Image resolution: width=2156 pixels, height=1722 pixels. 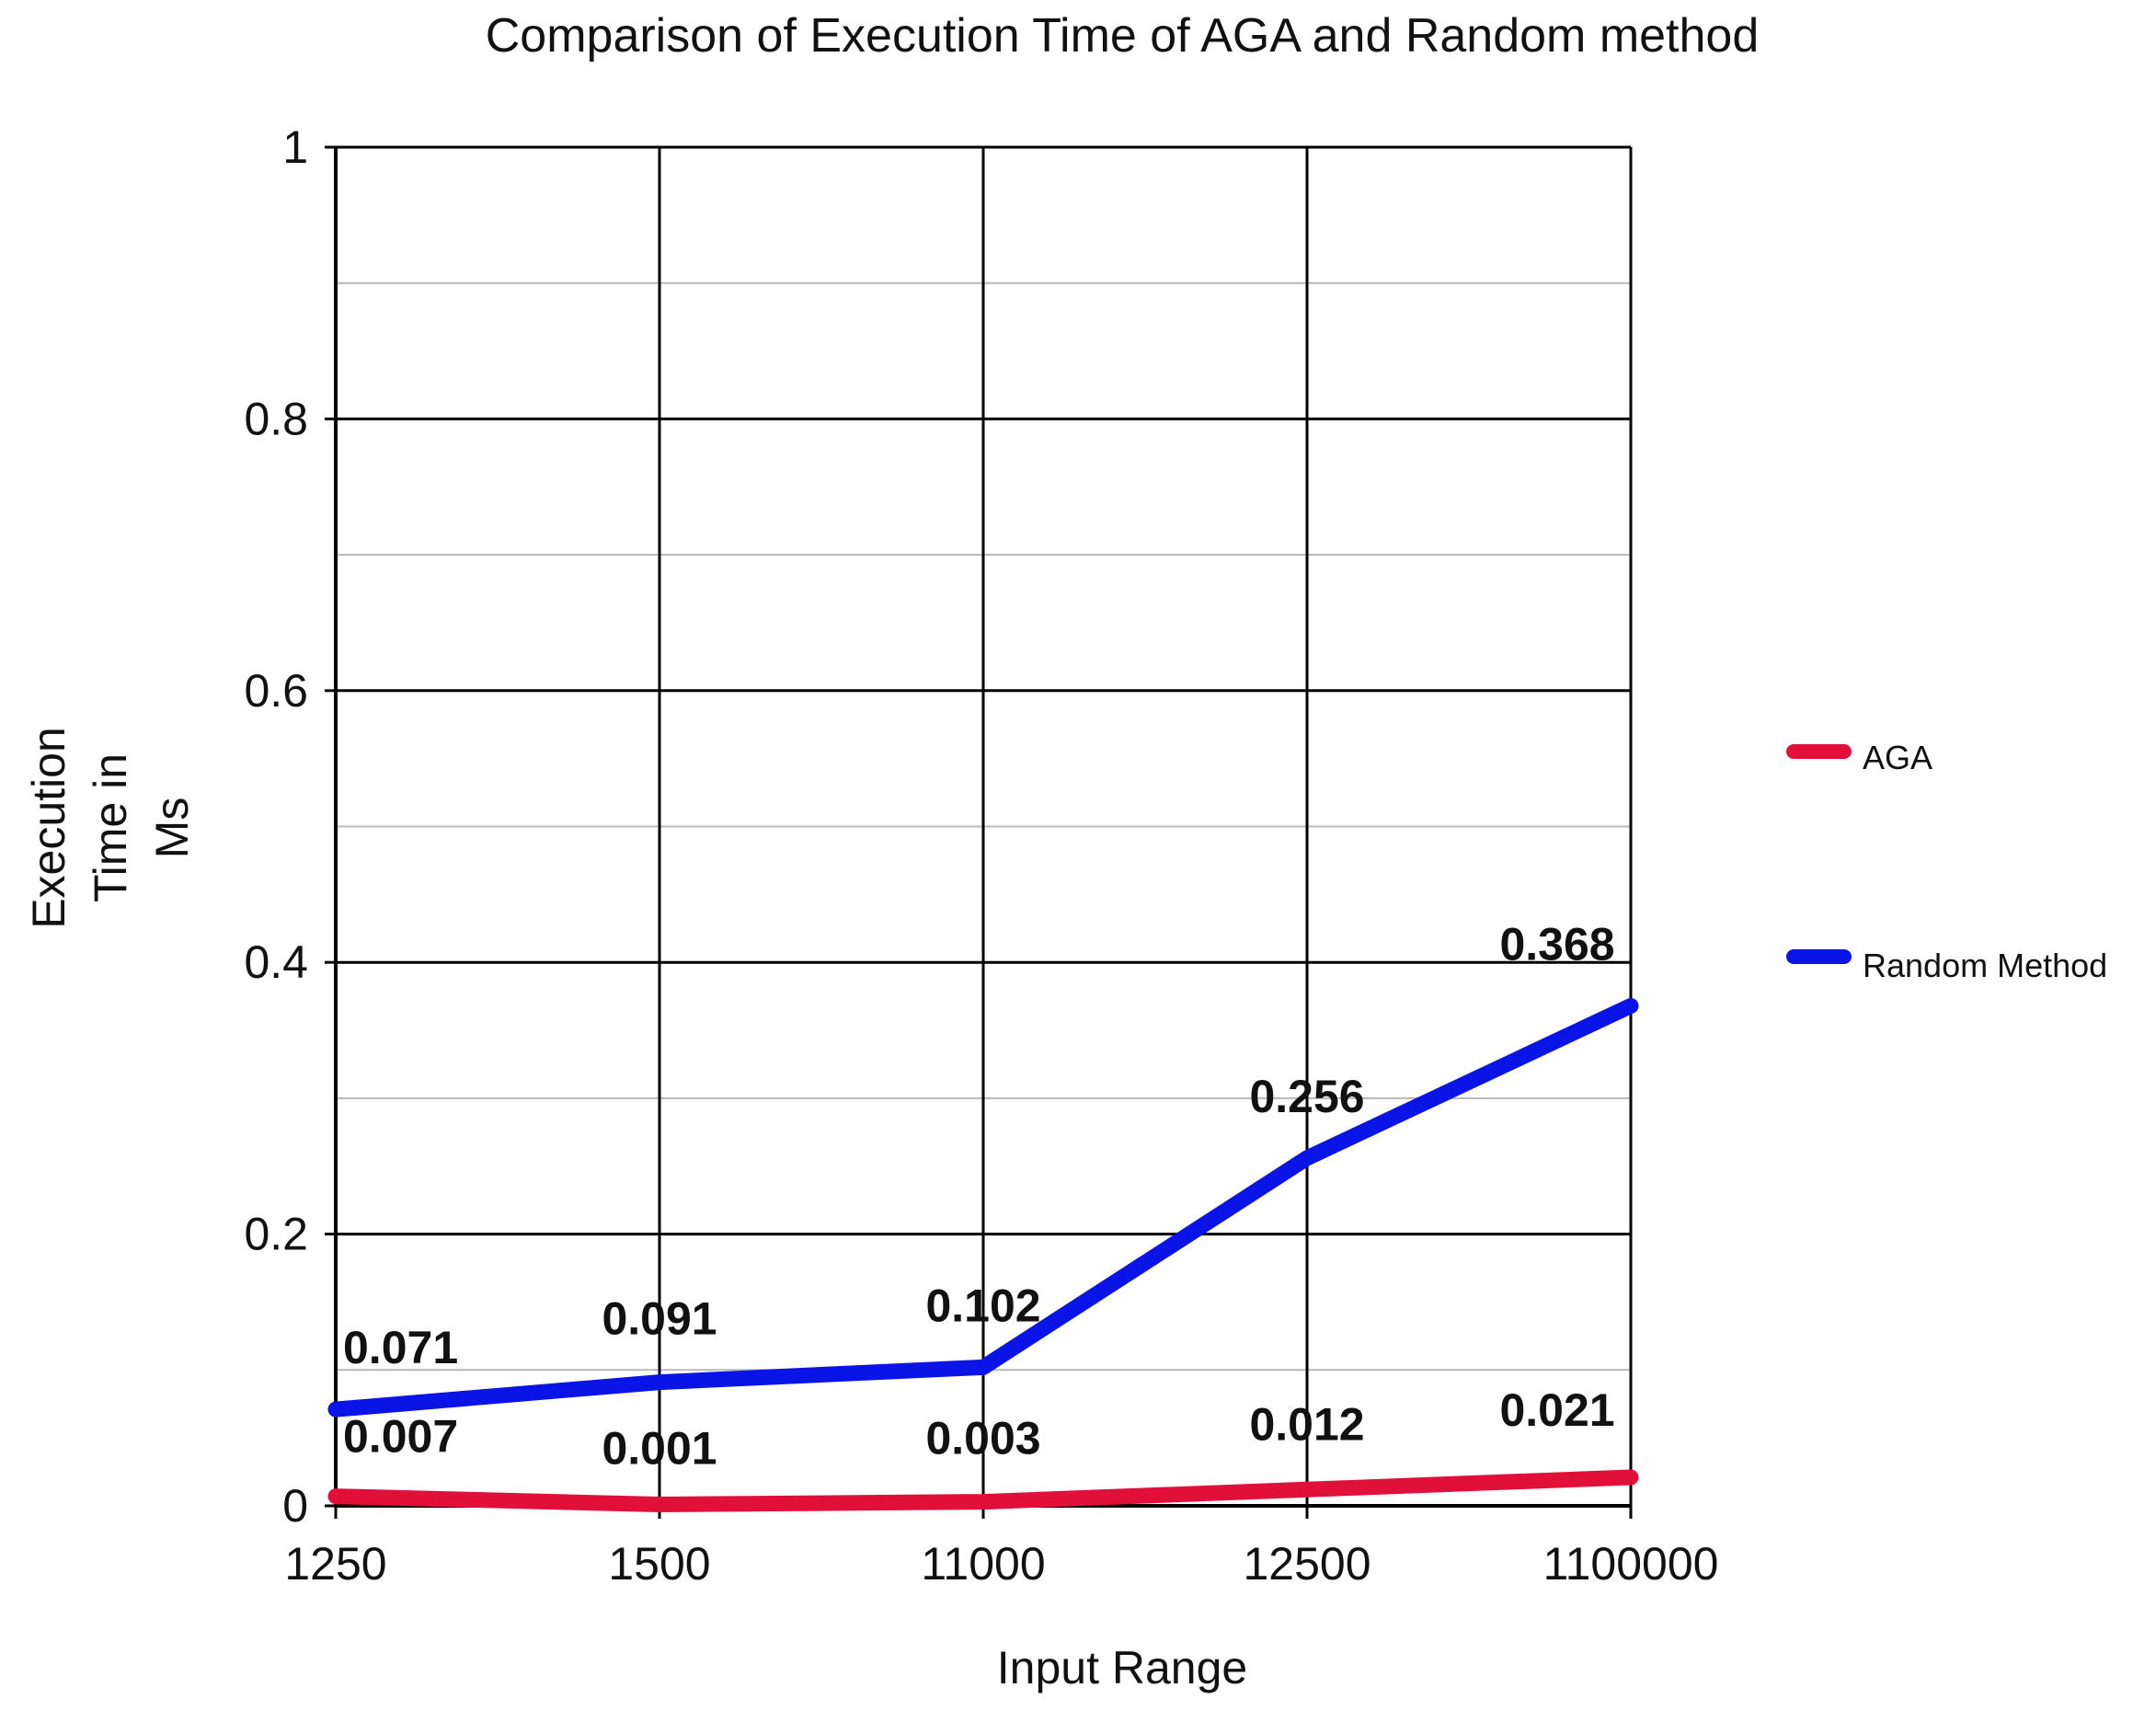 I want to click on y-tick-label: 0.2, so click(x=276, y=1234).